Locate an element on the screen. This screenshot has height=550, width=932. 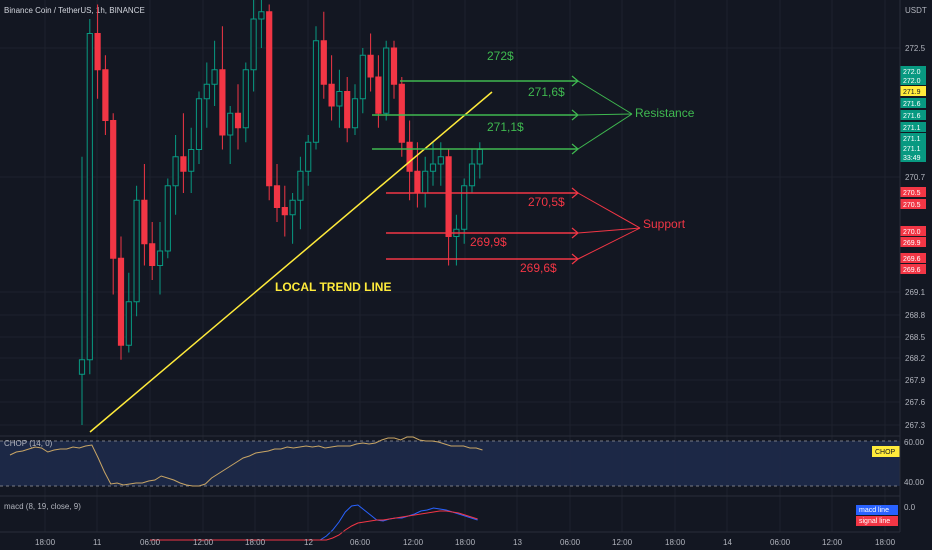
signal-line is located at coordinates (314, 525).